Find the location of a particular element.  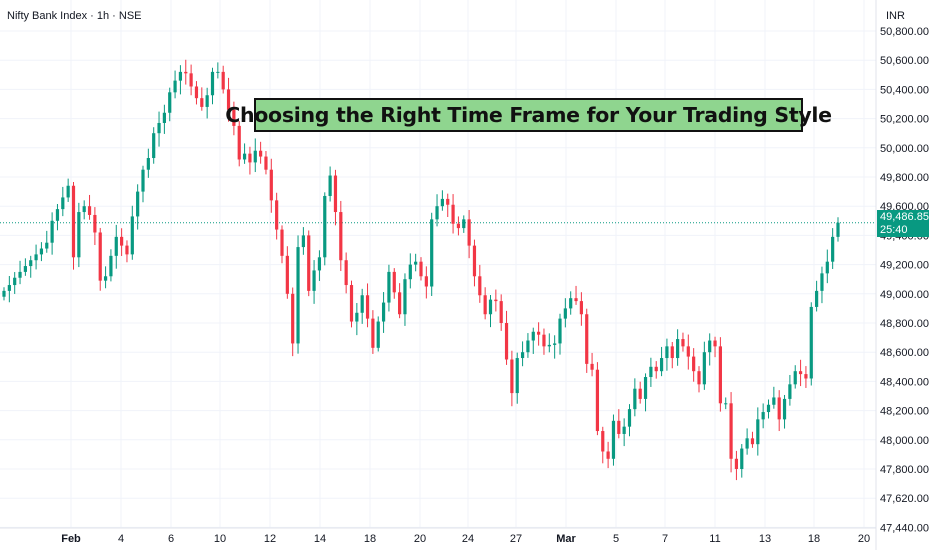

y-tick-label: 50,400.00 is located at coordinates (904, 90).